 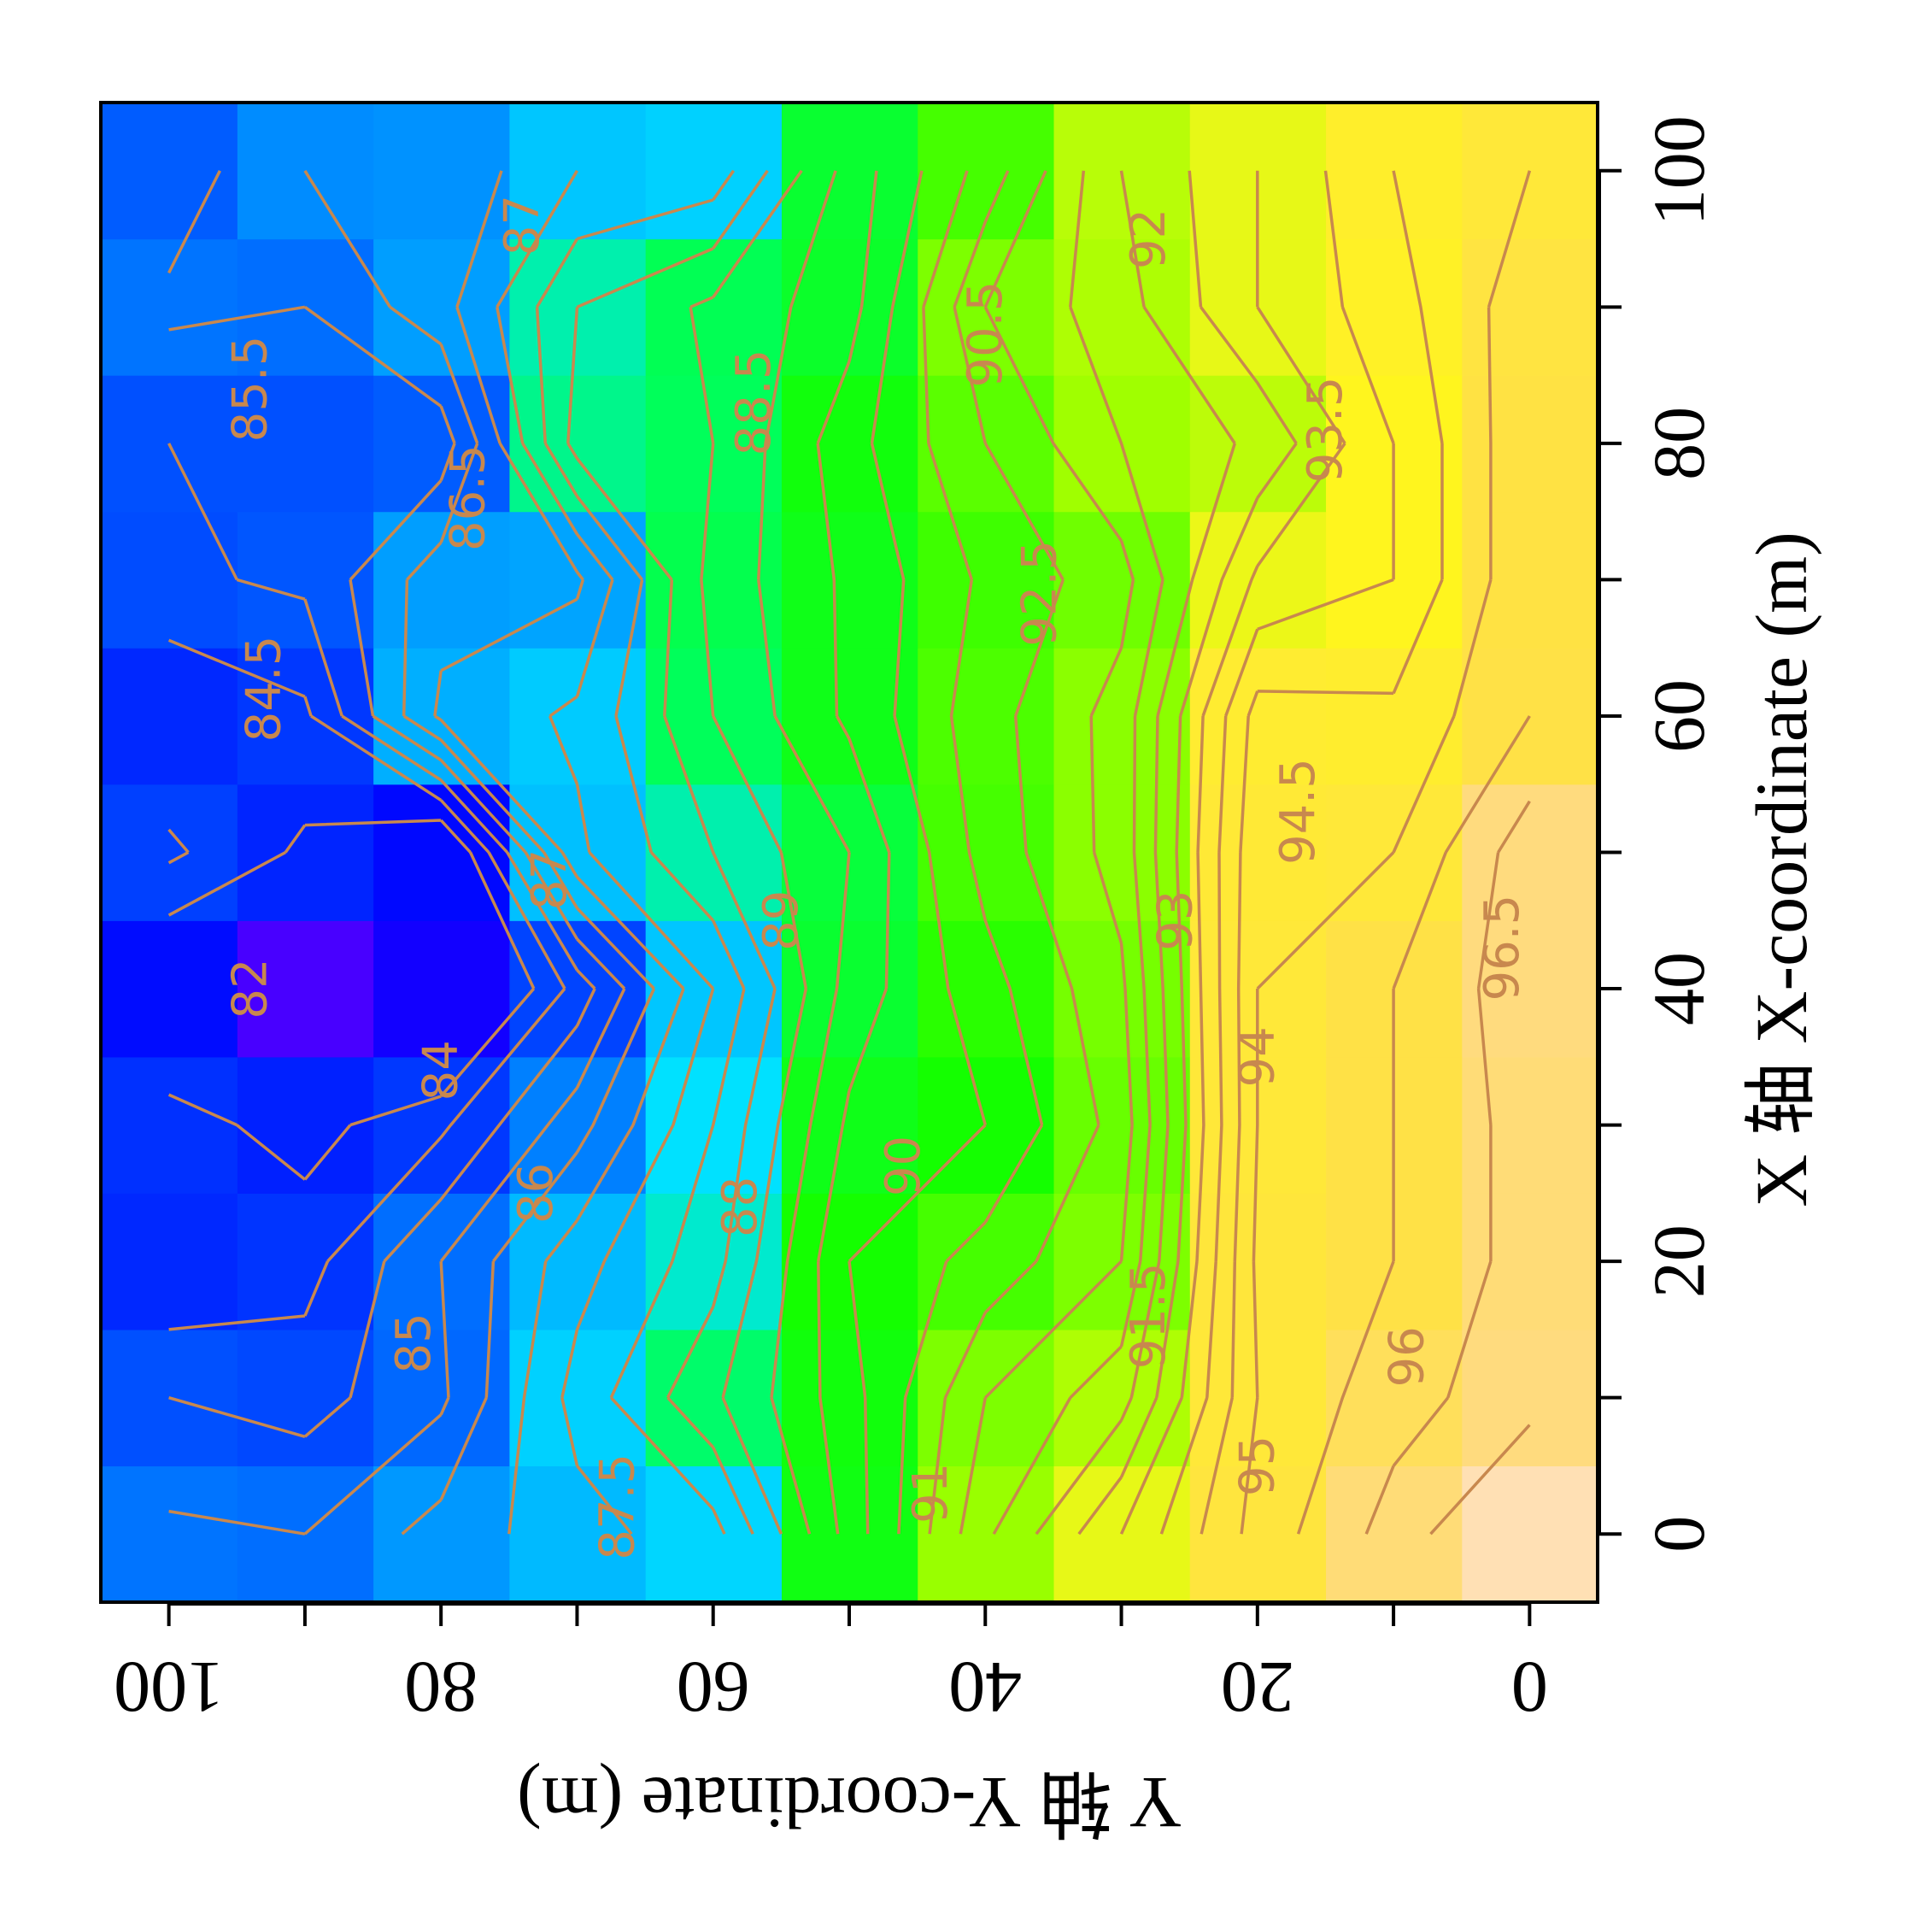 I want to click on contour-line-94.5, so click(x=1321, y=853).